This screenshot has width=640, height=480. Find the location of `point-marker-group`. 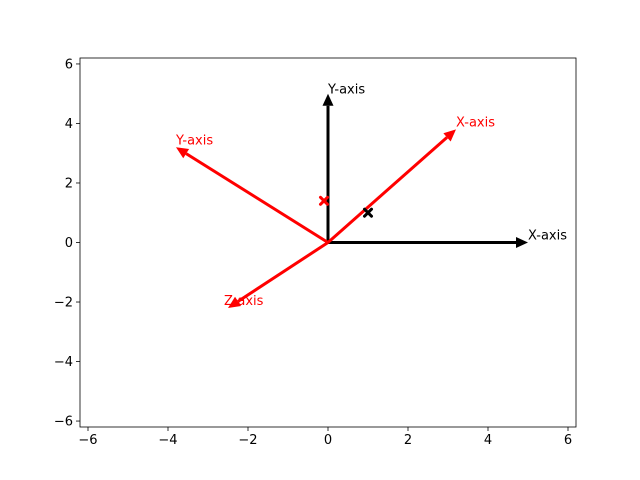

point-marker-group is located at coordinates (346, 206).